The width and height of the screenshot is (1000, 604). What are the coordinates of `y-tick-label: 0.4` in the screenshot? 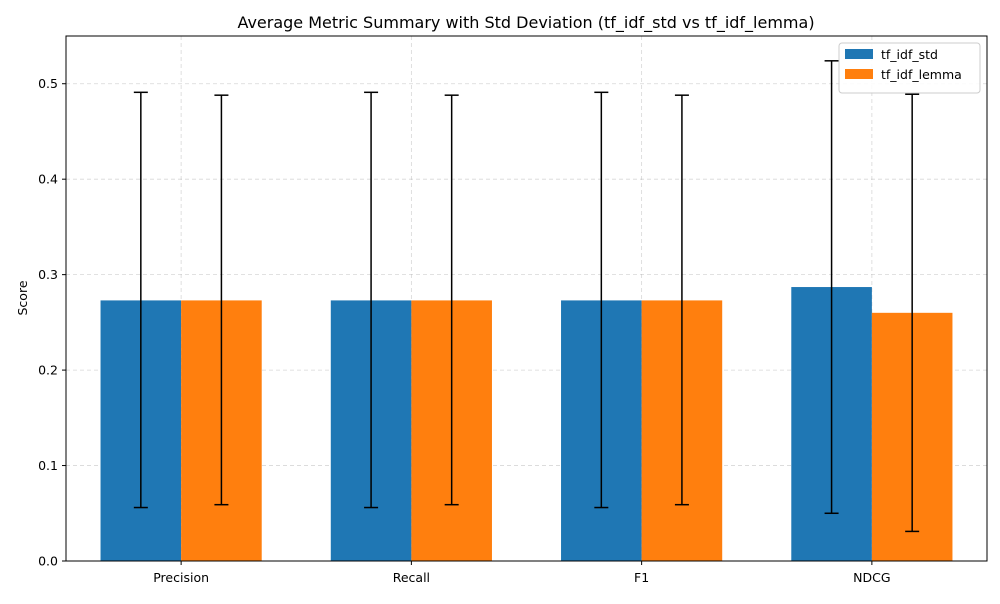 It's located at (48, 179).